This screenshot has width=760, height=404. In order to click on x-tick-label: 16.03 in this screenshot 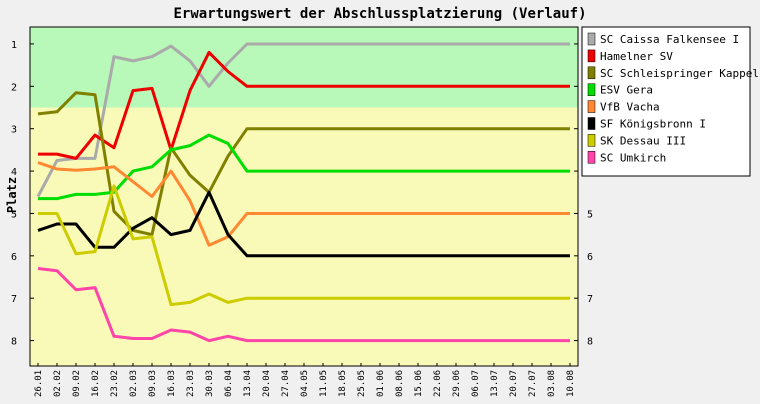, I will do `click(172, 383)`.